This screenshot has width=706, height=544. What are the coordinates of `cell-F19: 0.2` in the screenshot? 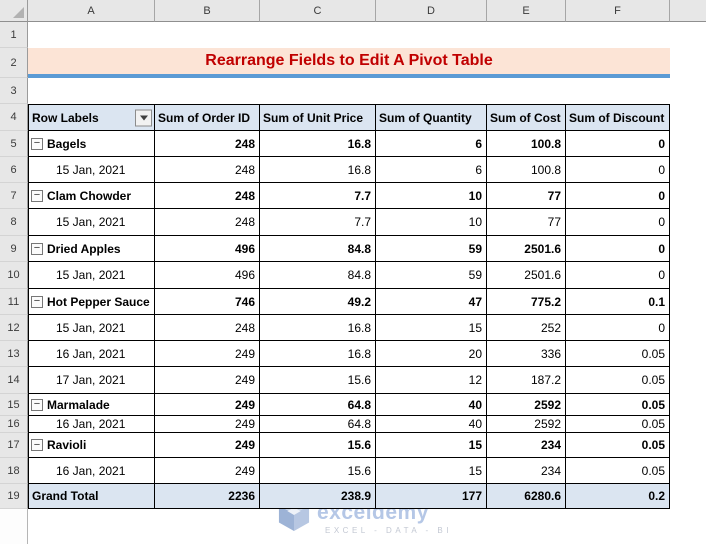 It's located at (618, 496).